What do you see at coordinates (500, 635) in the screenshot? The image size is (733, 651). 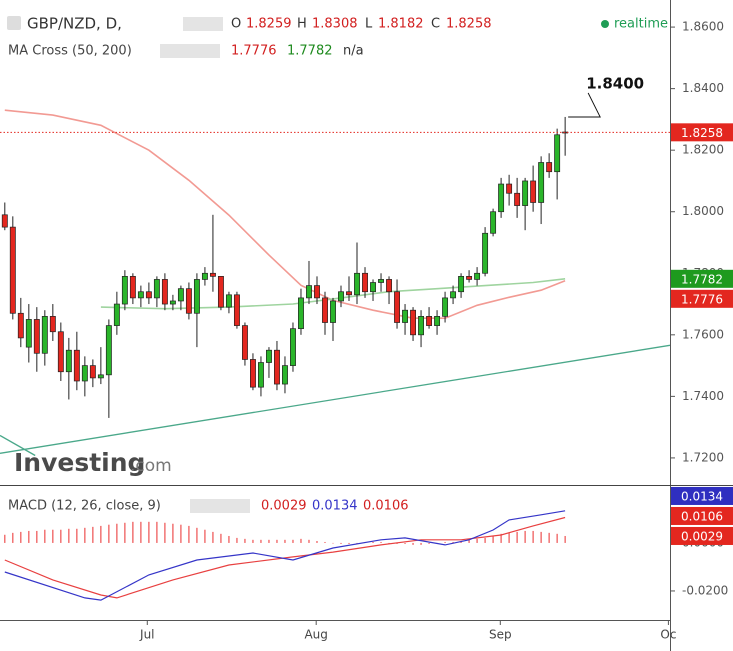 I see `x-tick-label: Sep` at bounding box center [500, 635].